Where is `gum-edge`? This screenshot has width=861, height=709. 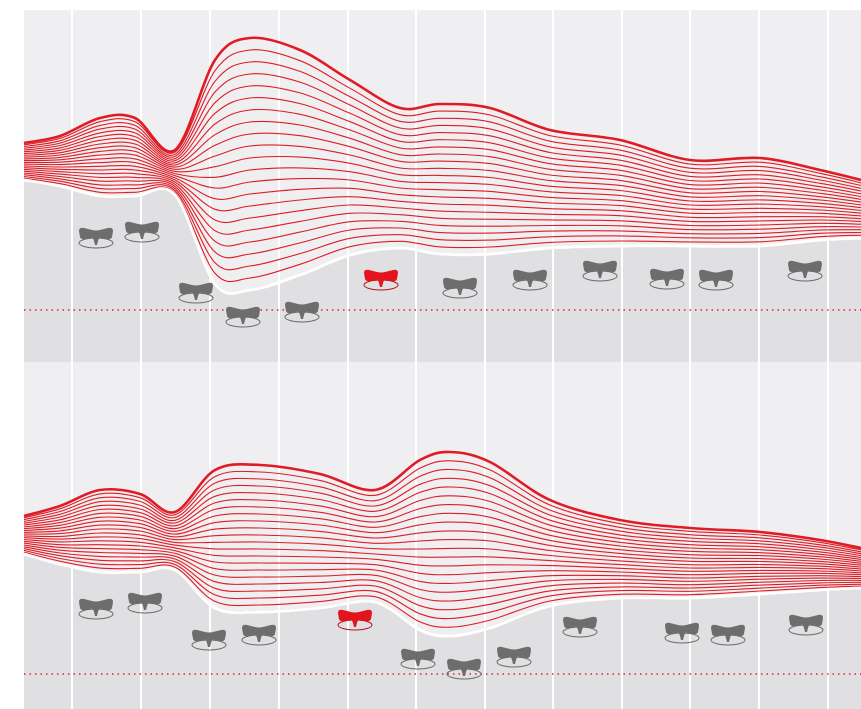
gum-edge is located at coordinates (442, 595).